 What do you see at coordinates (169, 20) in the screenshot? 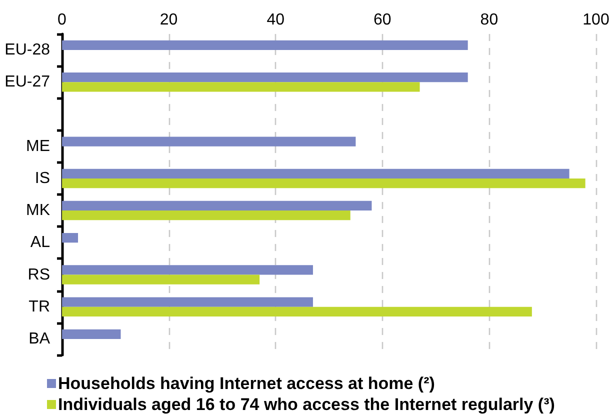
I see `x-tick-label: 20` at bounding box center [169, 20].